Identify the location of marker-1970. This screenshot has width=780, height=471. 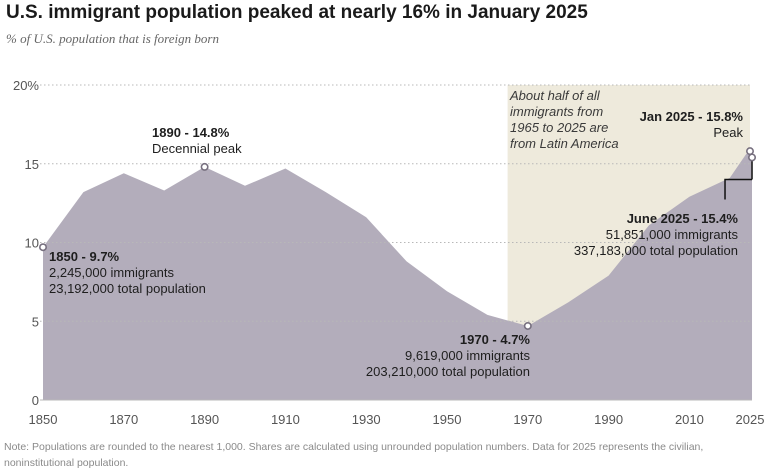
(527, 325).